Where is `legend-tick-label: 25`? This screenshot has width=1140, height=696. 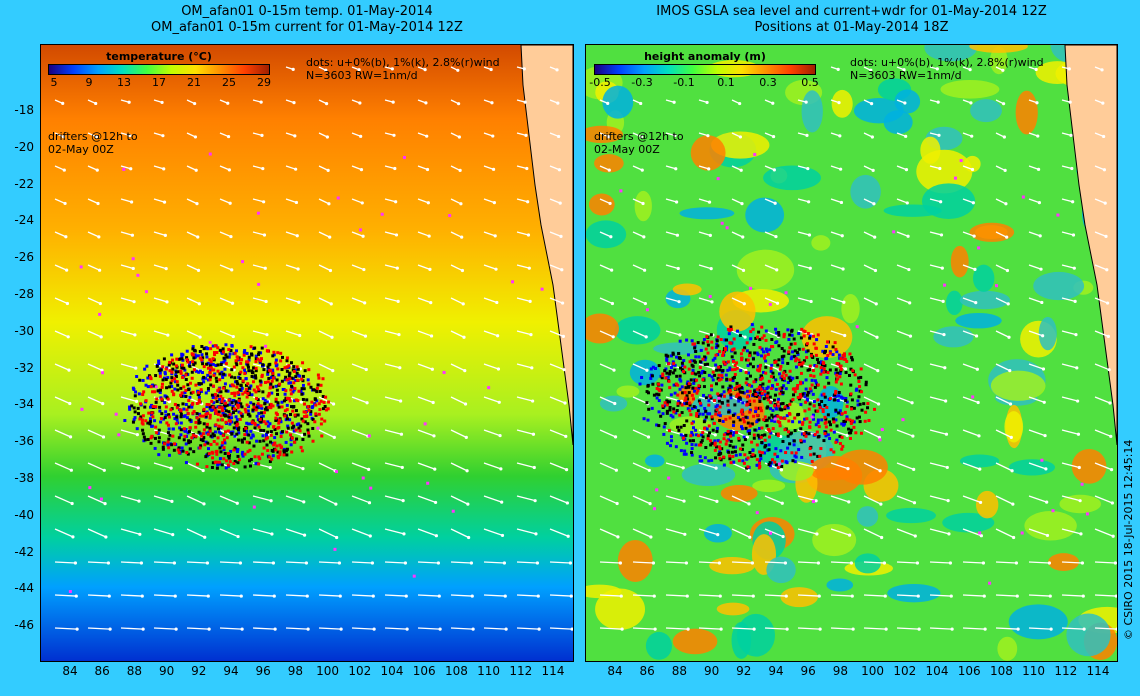 legend-tick-label: 25 is located at coordinates (229, 82).